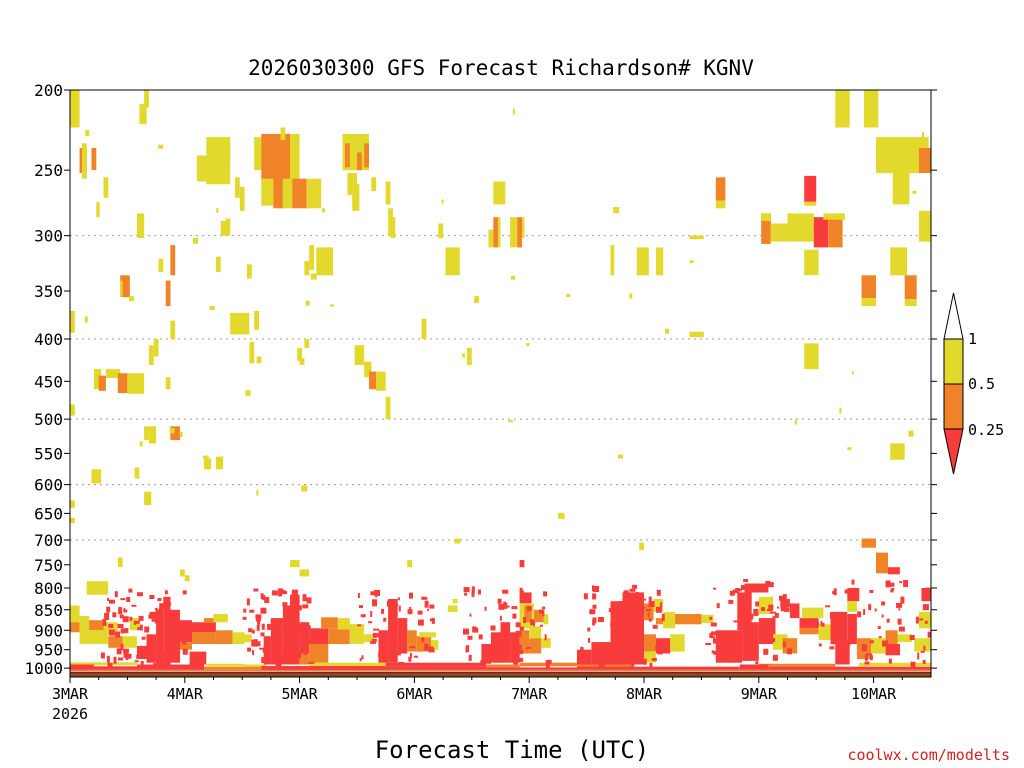 This screenshot has height=768, width=1024. Describe the element at coordinates (300, 694) in the screenshot. I see `x-tick-label: 5MAR` at that location.